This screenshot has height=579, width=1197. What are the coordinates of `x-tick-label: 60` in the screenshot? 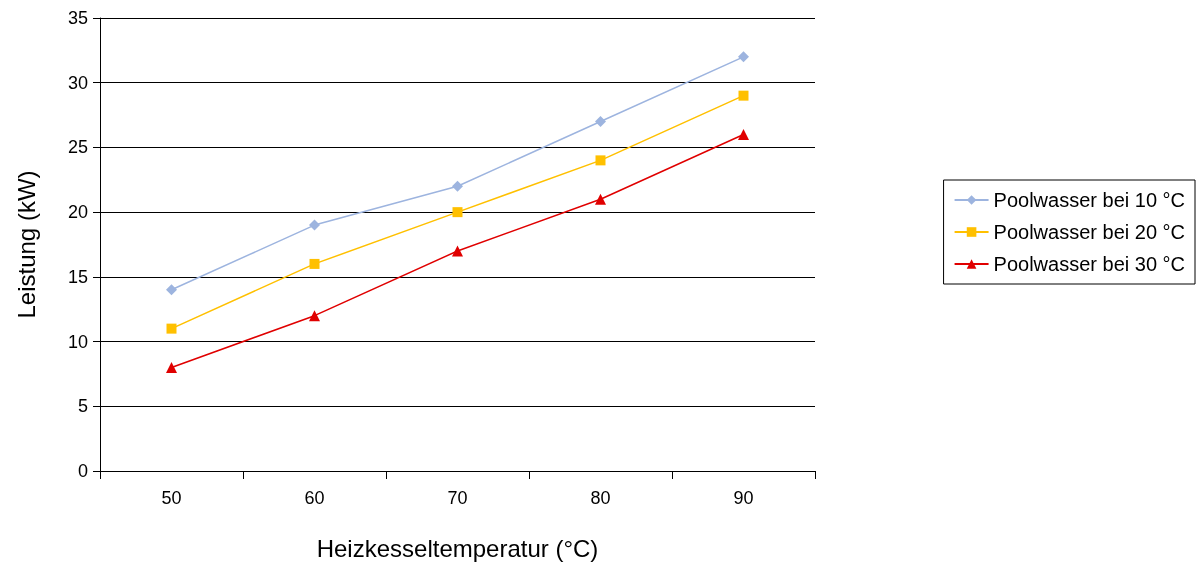 It's located at (314, 498).